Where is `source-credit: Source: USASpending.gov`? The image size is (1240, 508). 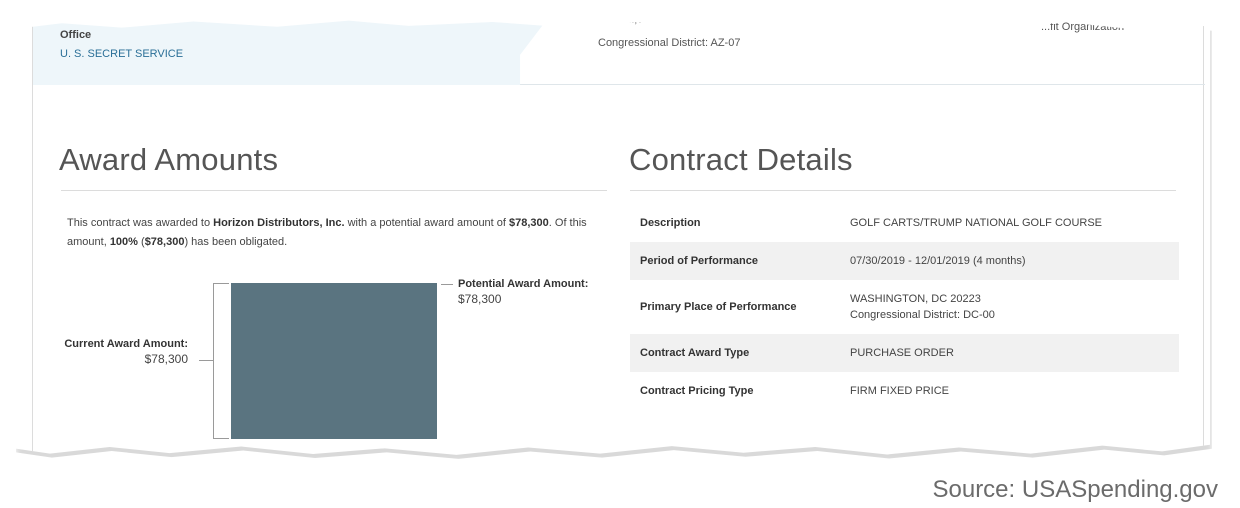
source-credit: Source: USASpending.gov is located at coordinates (1075, 489).